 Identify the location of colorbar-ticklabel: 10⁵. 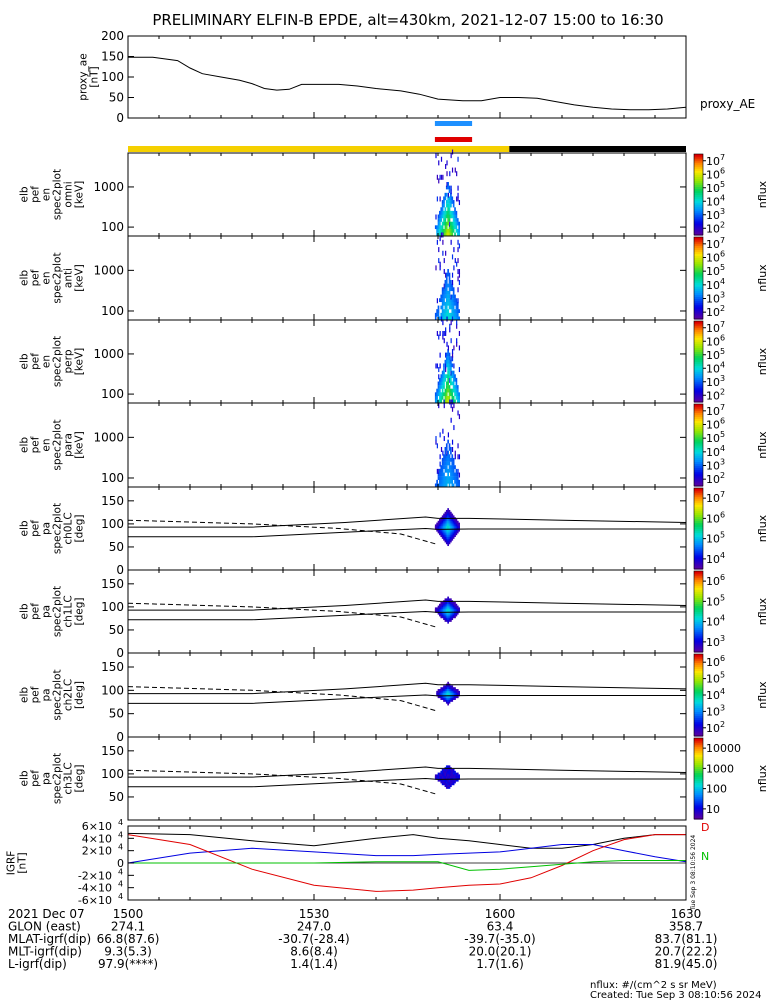
(715, 270).